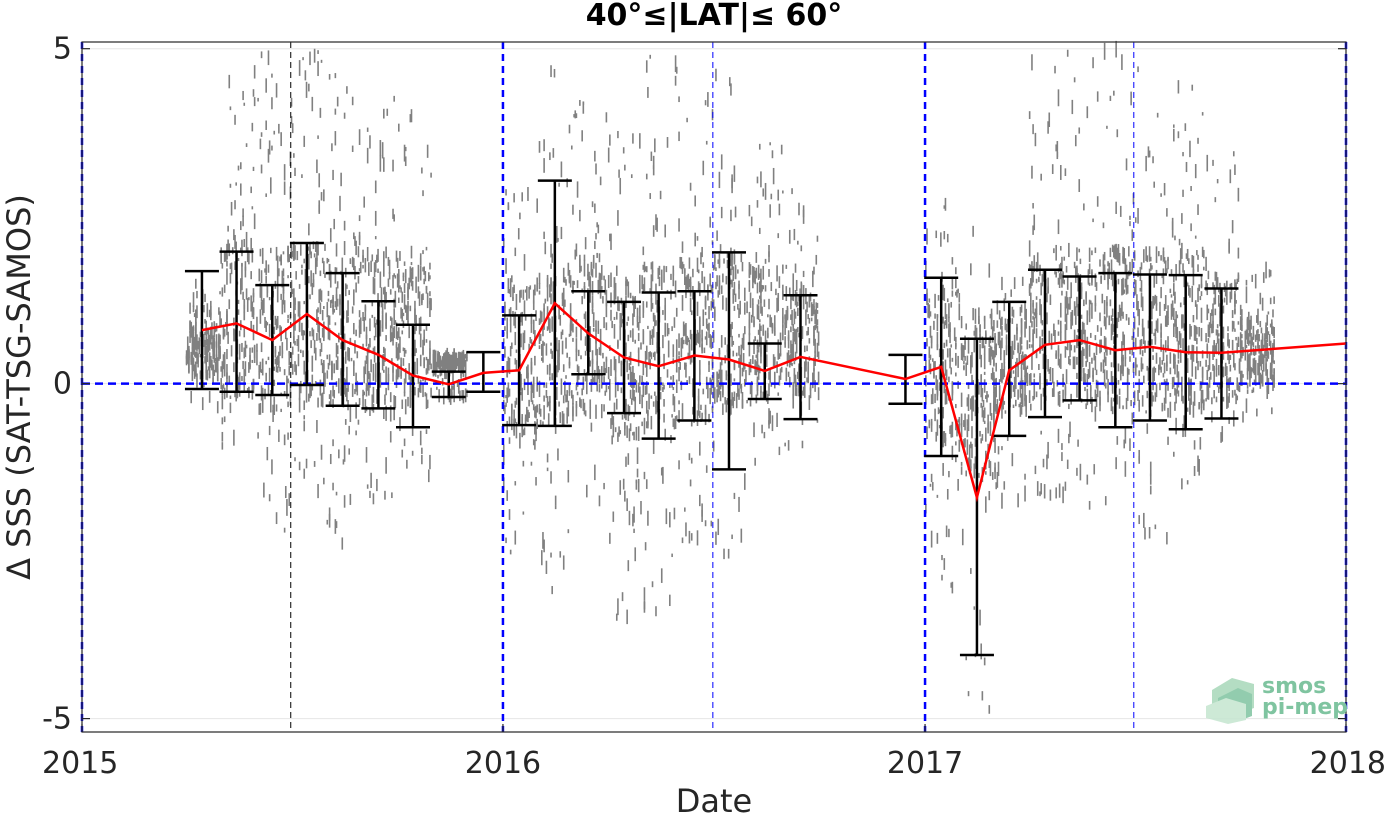 The height and width of the screenshot is (818, 1386). Describe the element at coordinates (62, 49) in the screenshot. I see `y-tick-label-0: 5` at that location.